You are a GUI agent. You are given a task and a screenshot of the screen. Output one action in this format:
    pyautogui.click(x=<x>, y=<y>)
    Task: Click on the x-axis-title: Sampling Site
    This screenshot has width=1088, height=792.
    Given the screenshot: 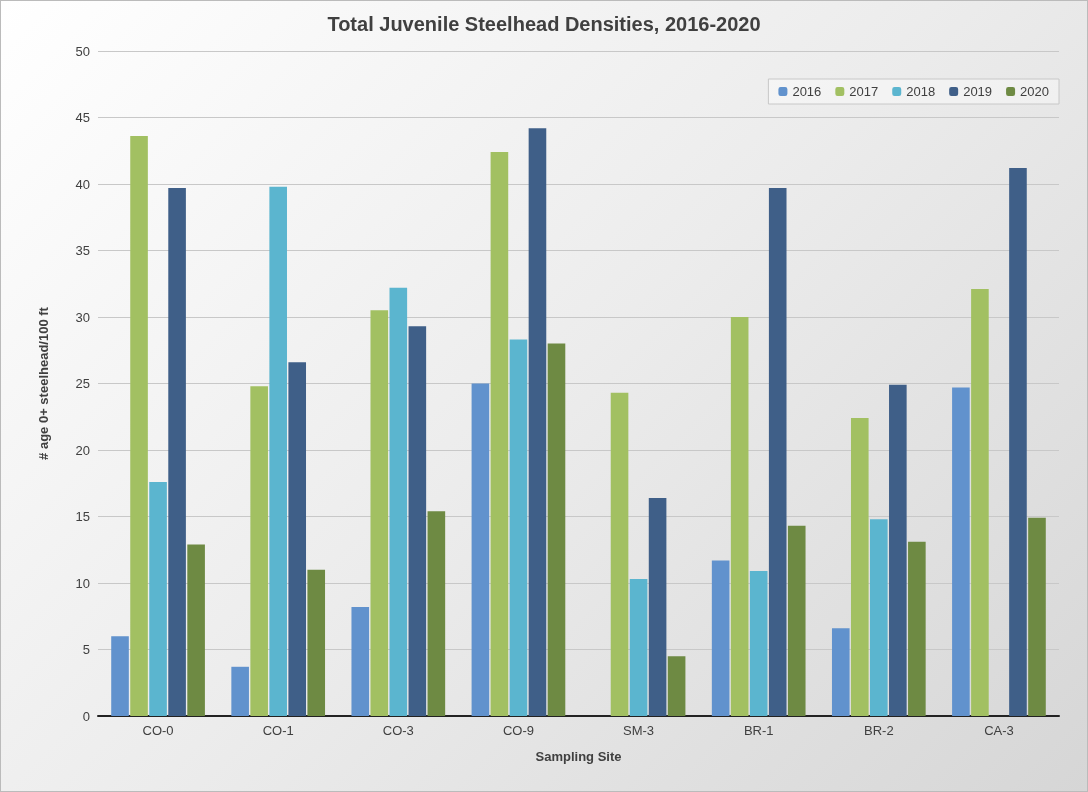 What is the action you would take?
    pyautogui.click(x=578, y=756)
    